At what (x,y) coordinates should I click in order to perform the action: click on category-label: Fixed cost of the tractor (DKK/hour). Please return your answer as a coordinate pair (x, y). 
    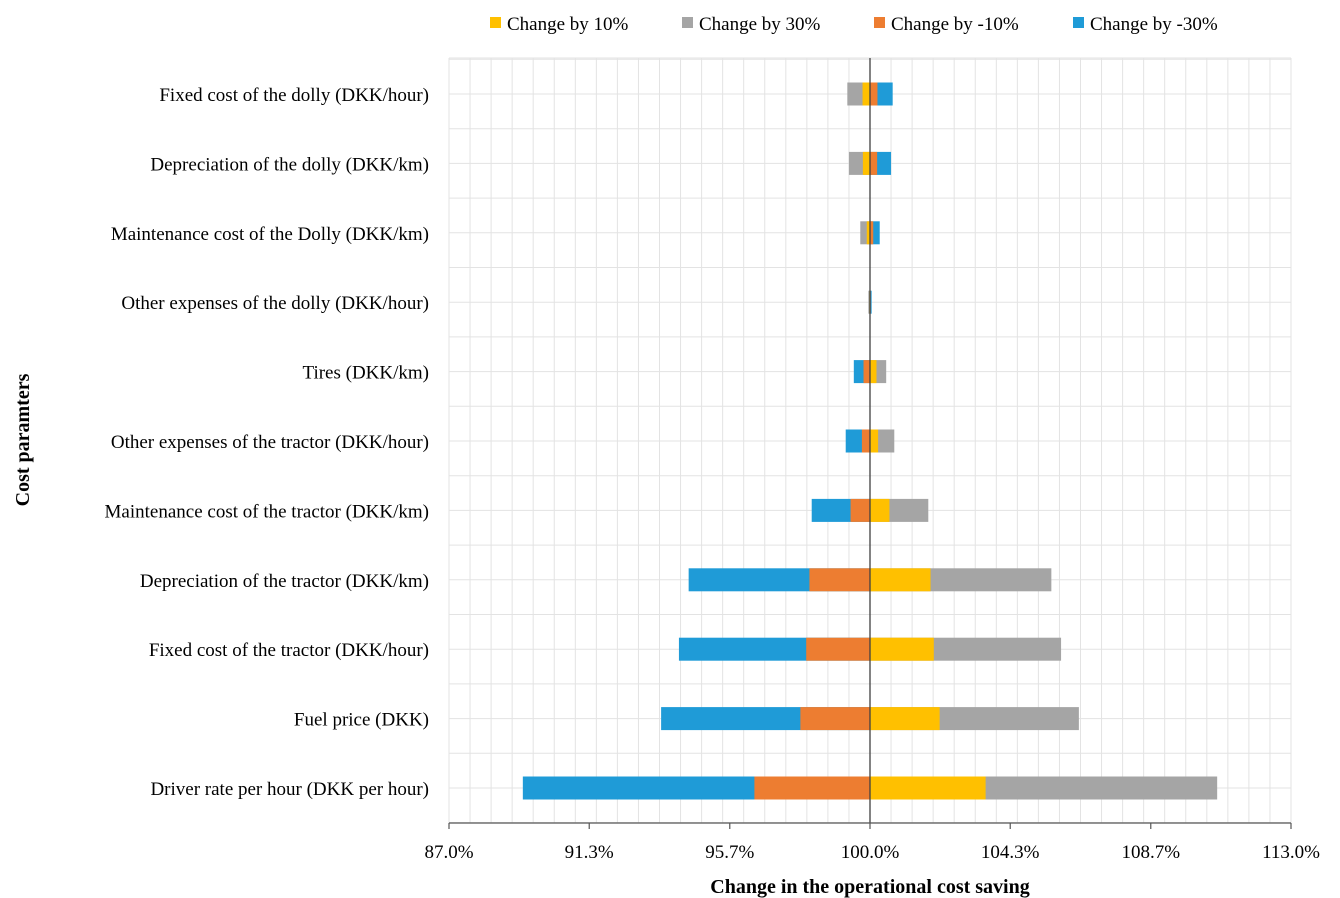
    Looking at the image, I should click on (289, 650).